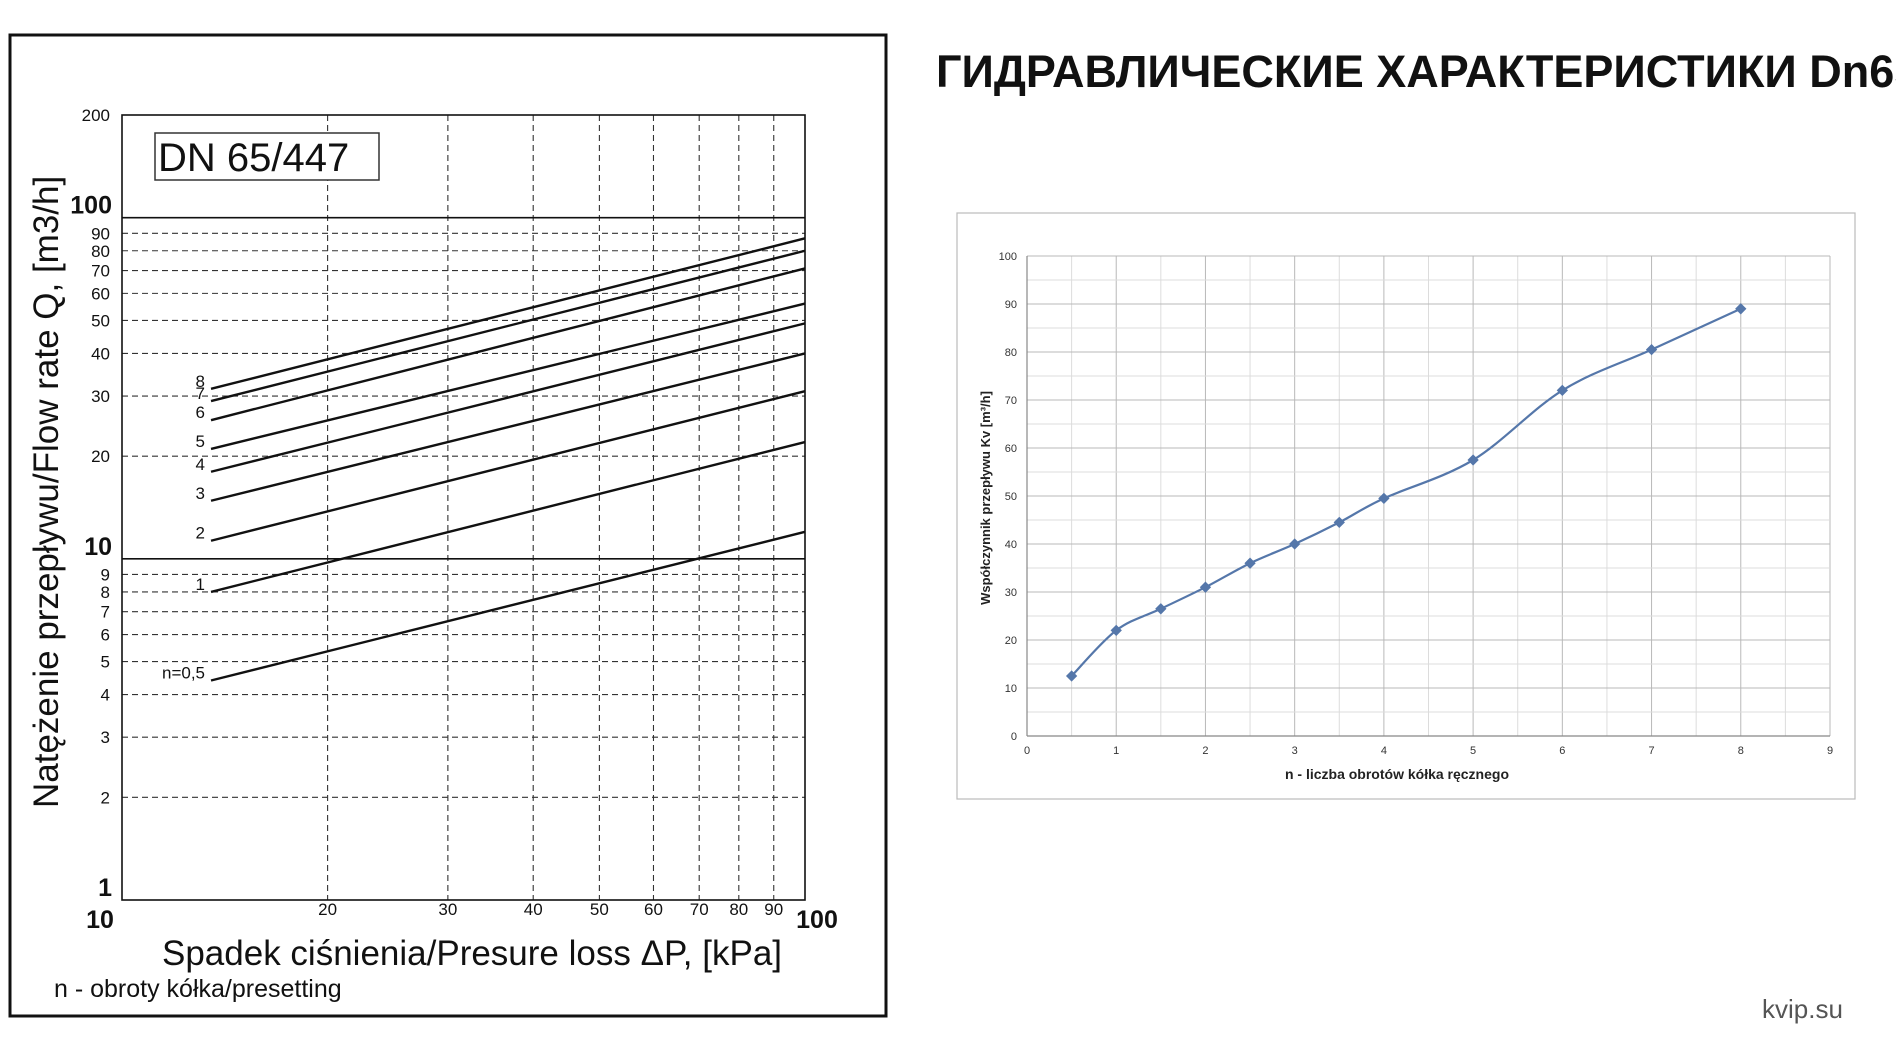  What do you see at coordinates (1473, 751) in the screenshot?
I see `x-tick-label: 5` at bounding box center [1473, 751].